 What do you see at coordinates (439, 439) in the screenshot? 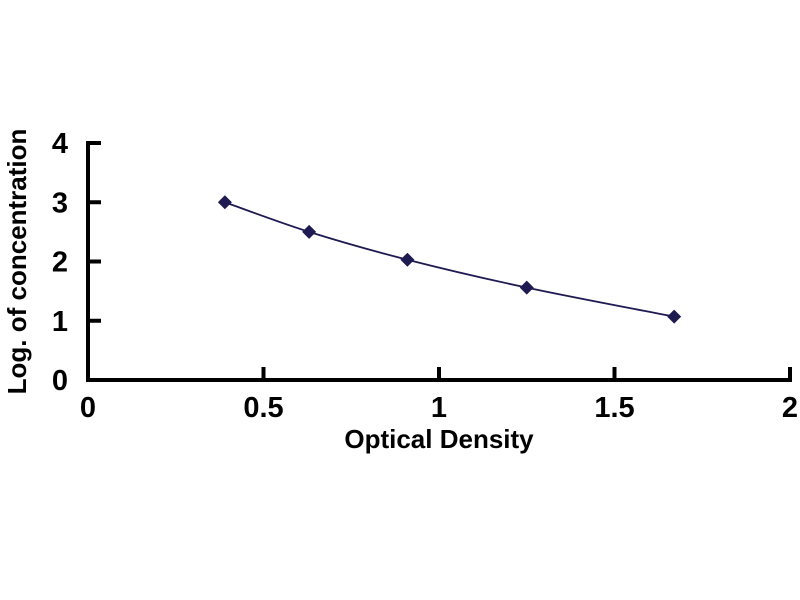
I see `x-axis-title: Optical Density` at bounding box center [439, 439].